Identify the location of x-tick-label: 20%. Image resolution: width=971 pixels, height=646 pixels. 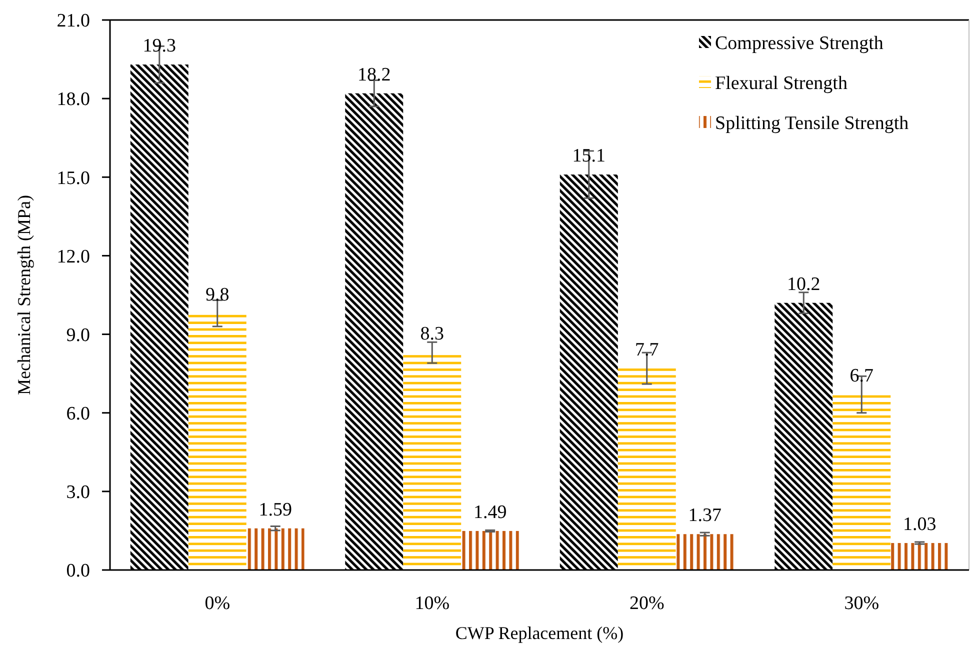
(646, 603).